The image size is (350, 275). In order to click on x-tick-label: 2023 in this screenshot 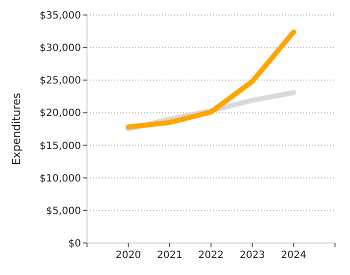, I will do `click(253, 255)`.